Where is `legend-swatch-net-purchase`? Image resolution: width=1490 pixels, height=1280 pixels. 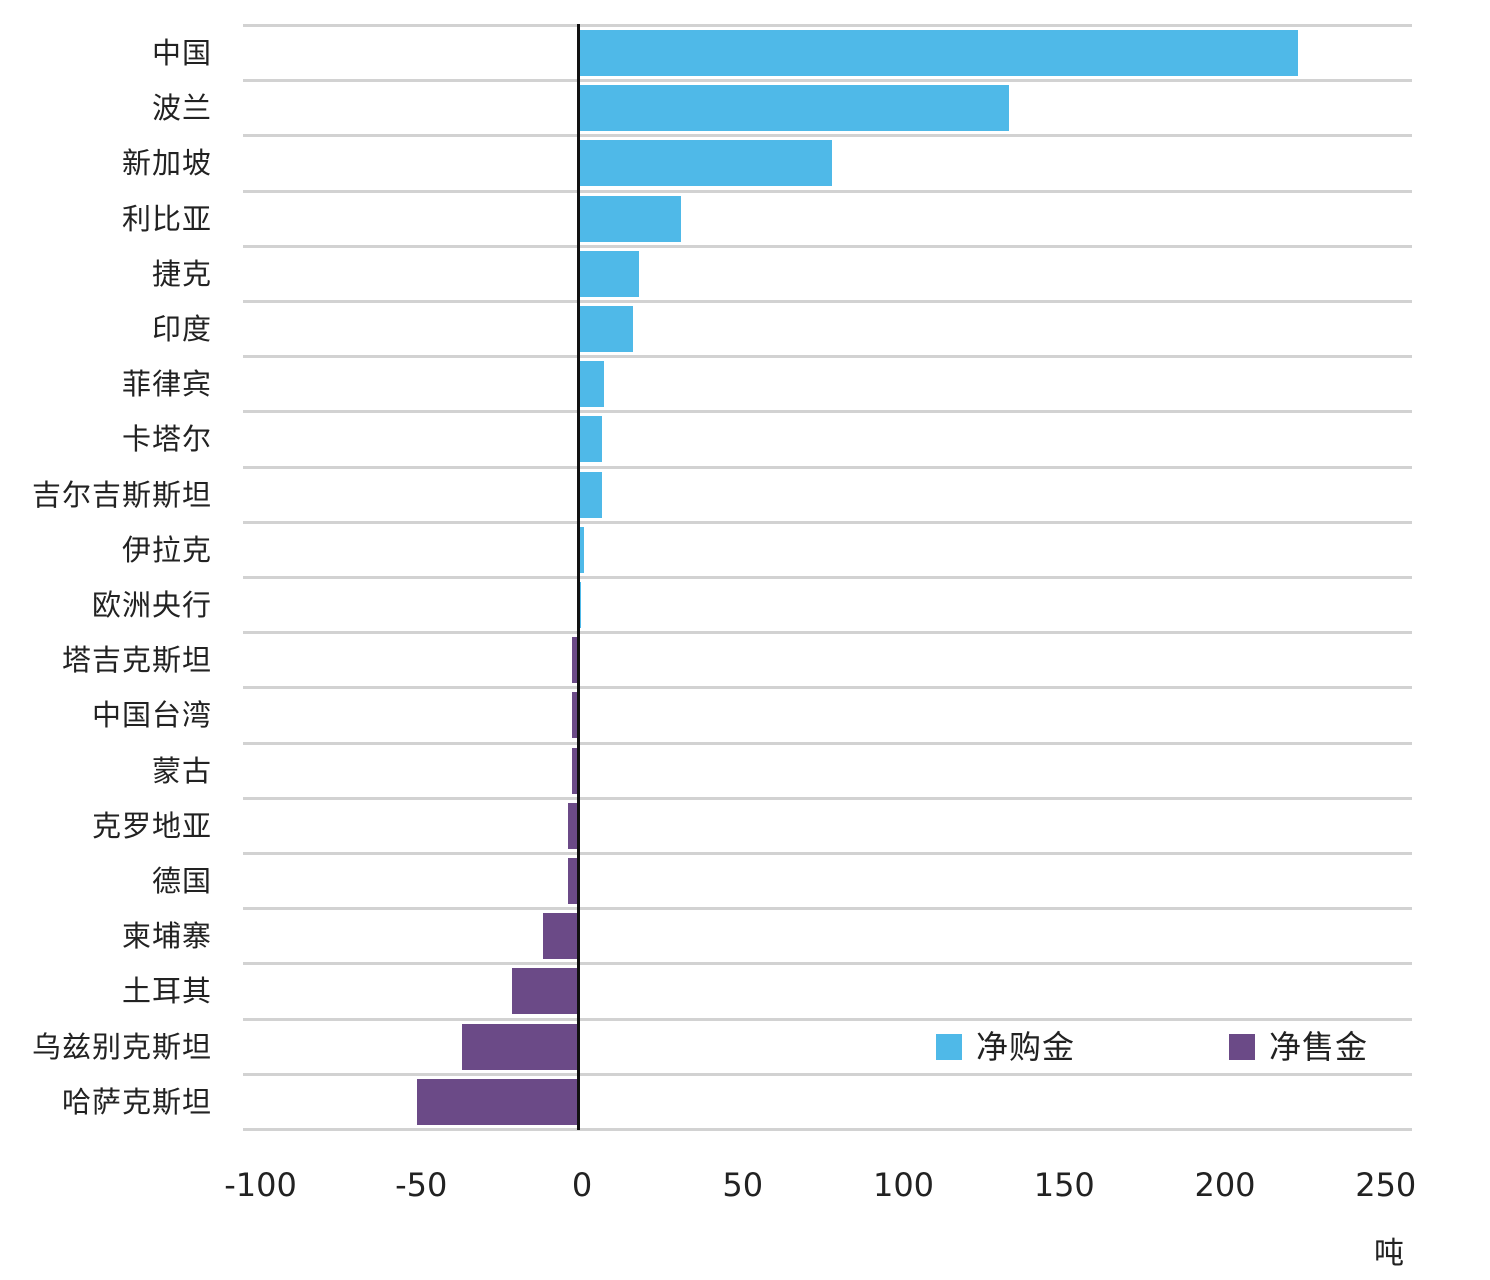 legend-swatch-net-purchase is located at coordinates (949, 1047).